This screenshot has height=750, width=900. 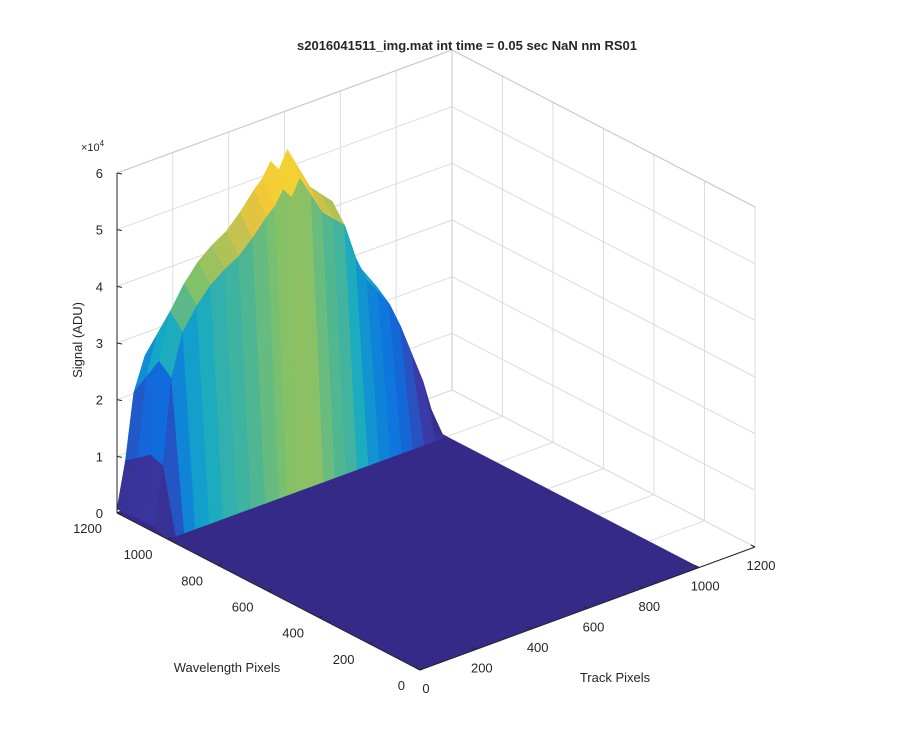 What do you see at coordinates (538, 647) in the screenshot?
I see `x-tick-label: 400` at bounding box center [538, 647].